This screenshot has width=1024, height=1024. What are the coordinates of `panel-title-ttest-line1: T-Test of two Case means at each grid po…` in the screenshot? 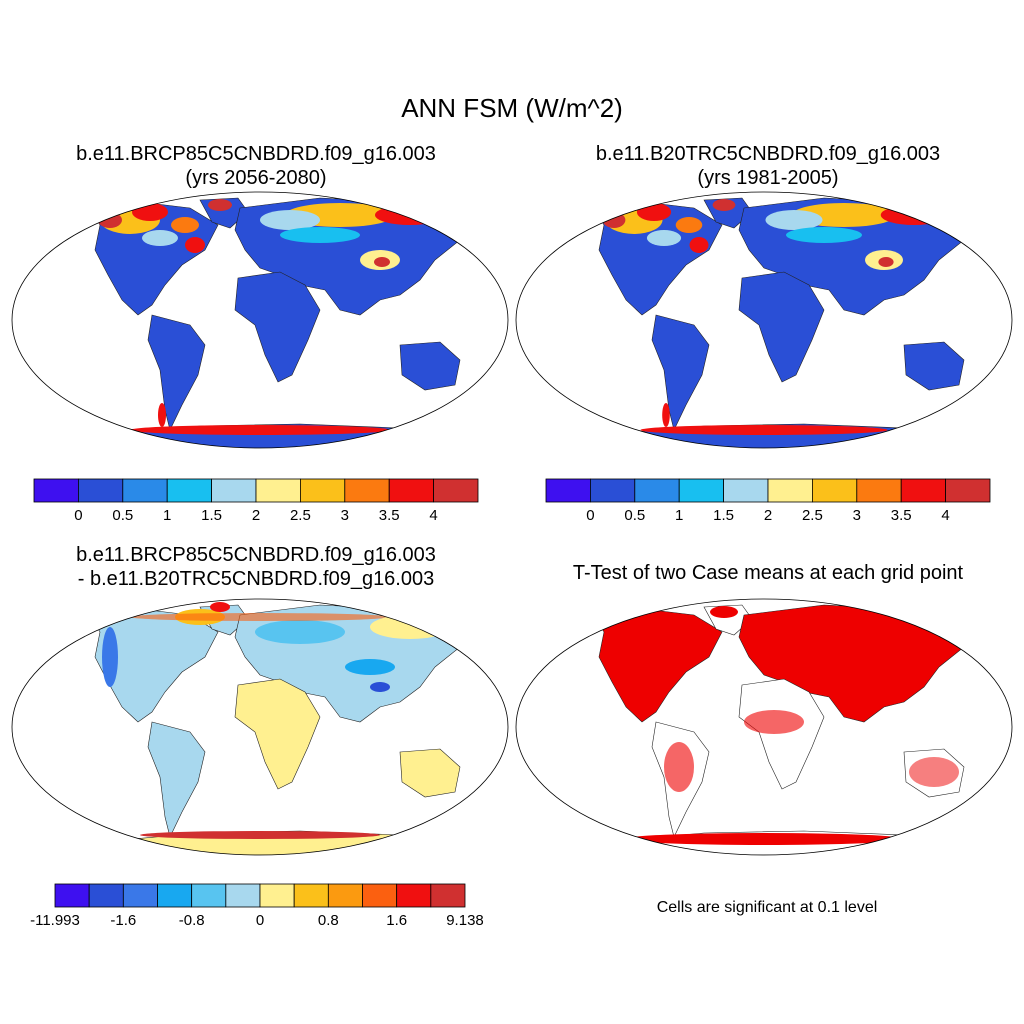 It's located at (768, 573).